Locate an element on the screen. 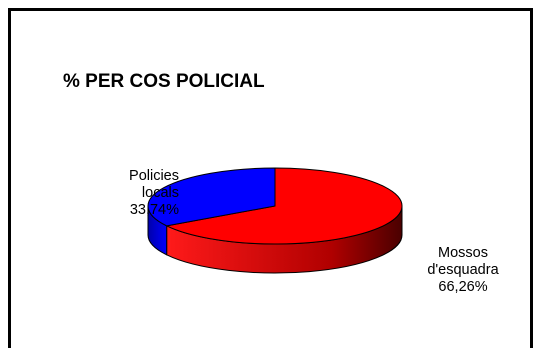  slice-label-mossos: Mossos d'esquadra 66,26% is located at coordinates (463, 270).